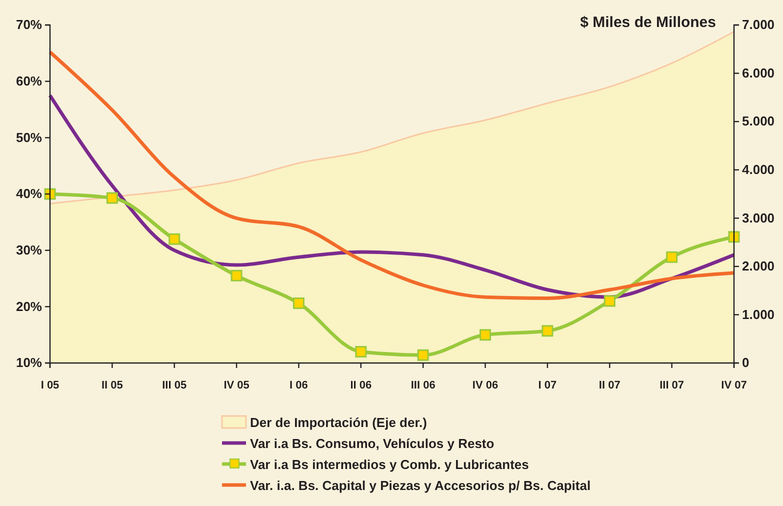 The width and height of the screenshot is (783, 506). I want to click on y2-tick-label: 3.000, so click(758, 218).